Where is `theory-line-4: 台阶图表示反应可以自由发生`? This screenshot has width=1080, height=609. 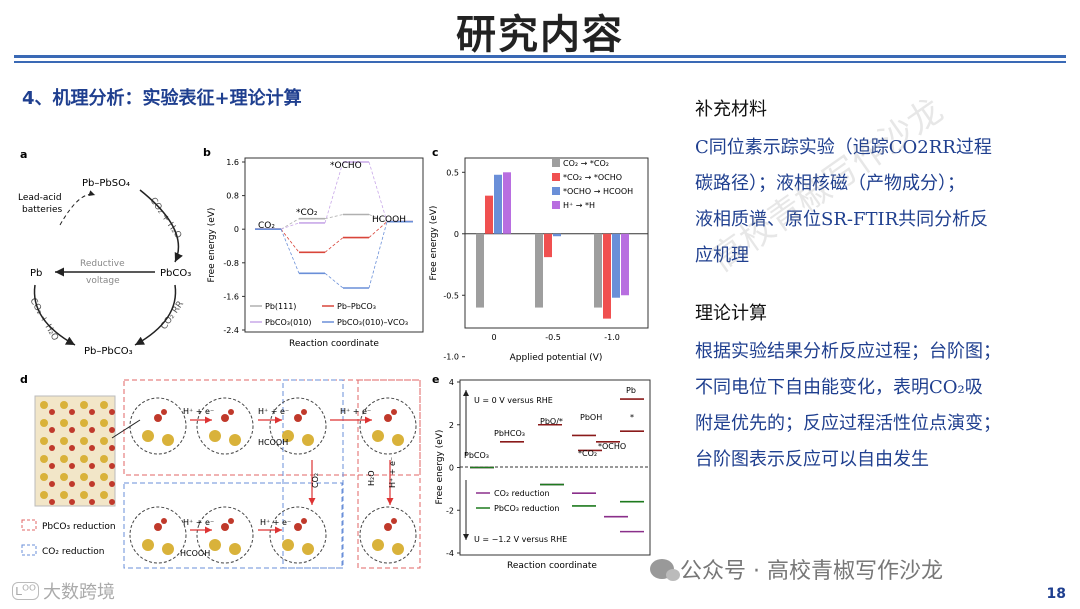
theory-line-4: 台阶图表示反应可以自由发生 is located at coordinates (812, 459).